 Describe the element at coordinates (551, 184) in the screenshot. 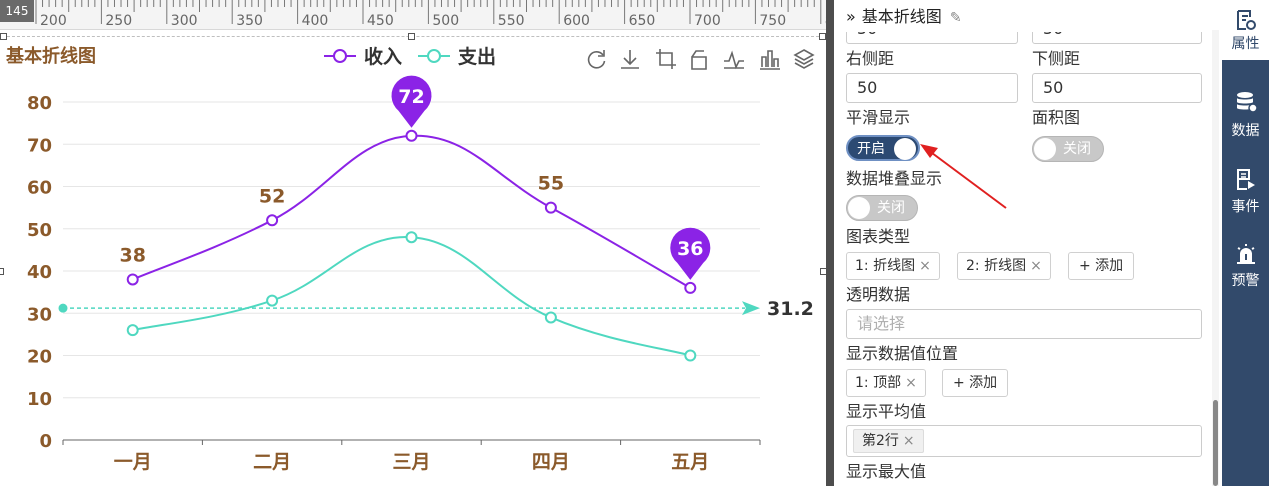

I see `data-label: 55` at that location.